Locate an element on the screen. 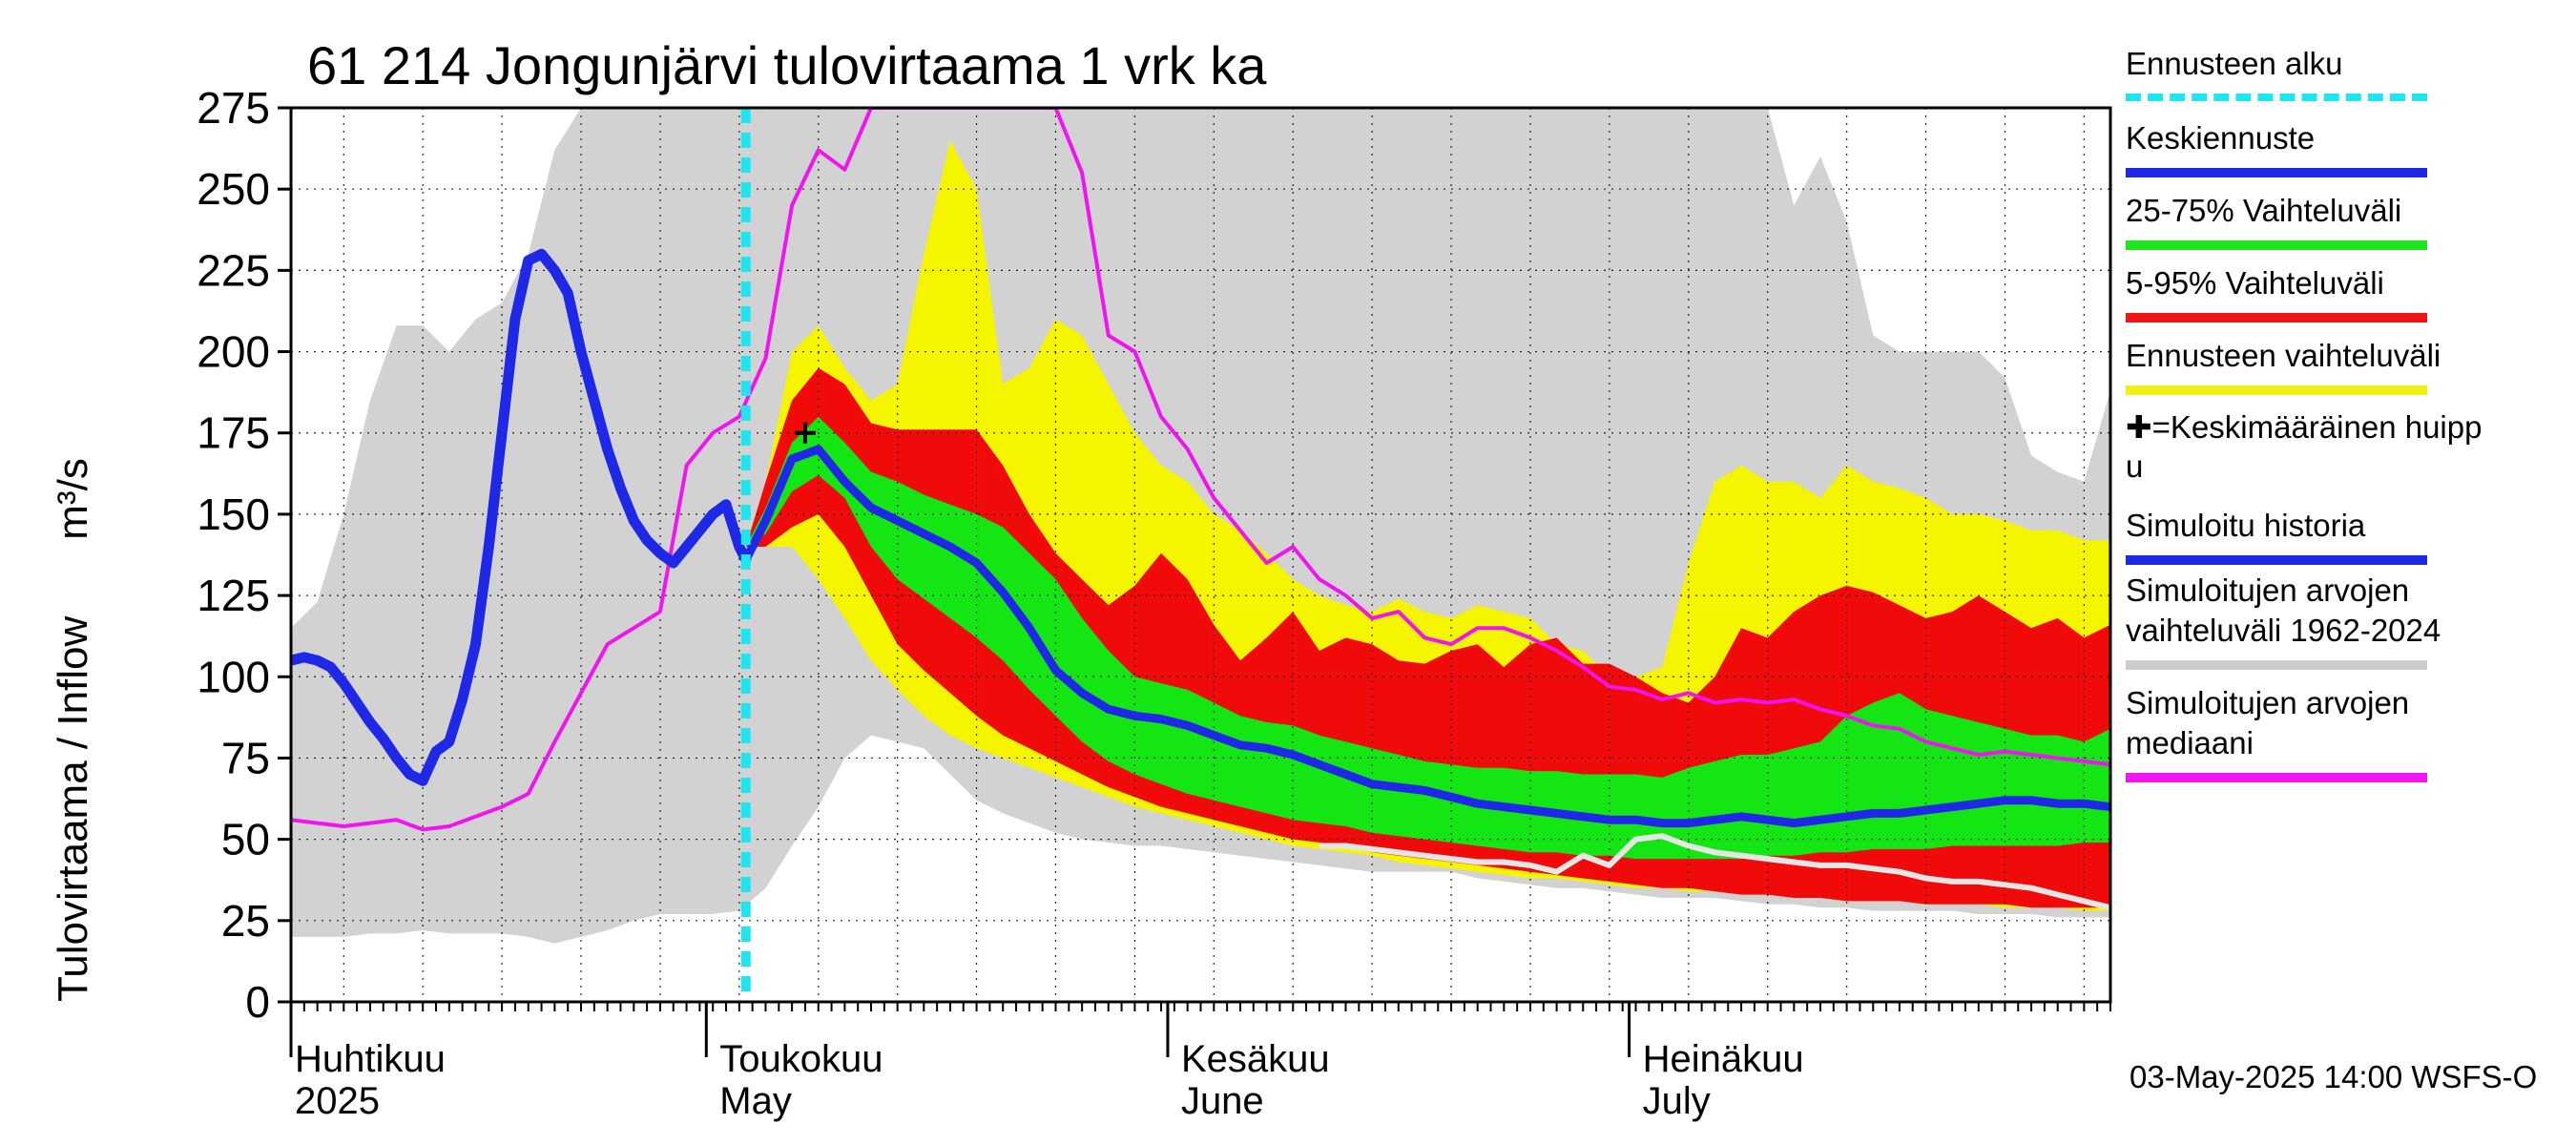 The image size is (2576, 1145). legend-label: Ennusteen vaihteluväli is located at coordinates (2283, 355).